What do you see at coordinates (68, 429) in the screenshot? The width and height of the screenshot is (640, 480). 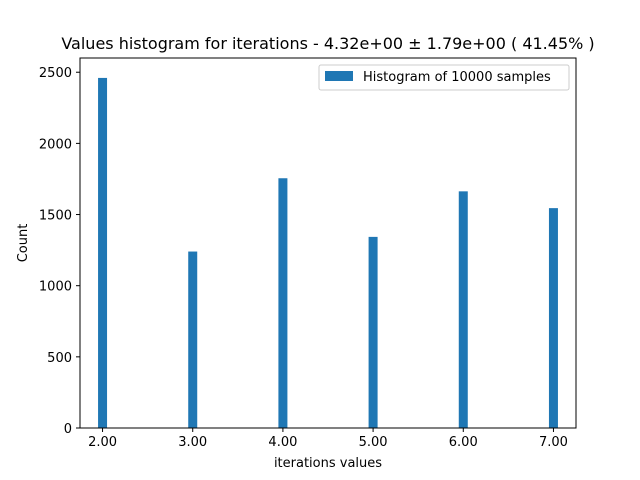 I see `y-tick-label: 0` at bounding box center [68, 429].